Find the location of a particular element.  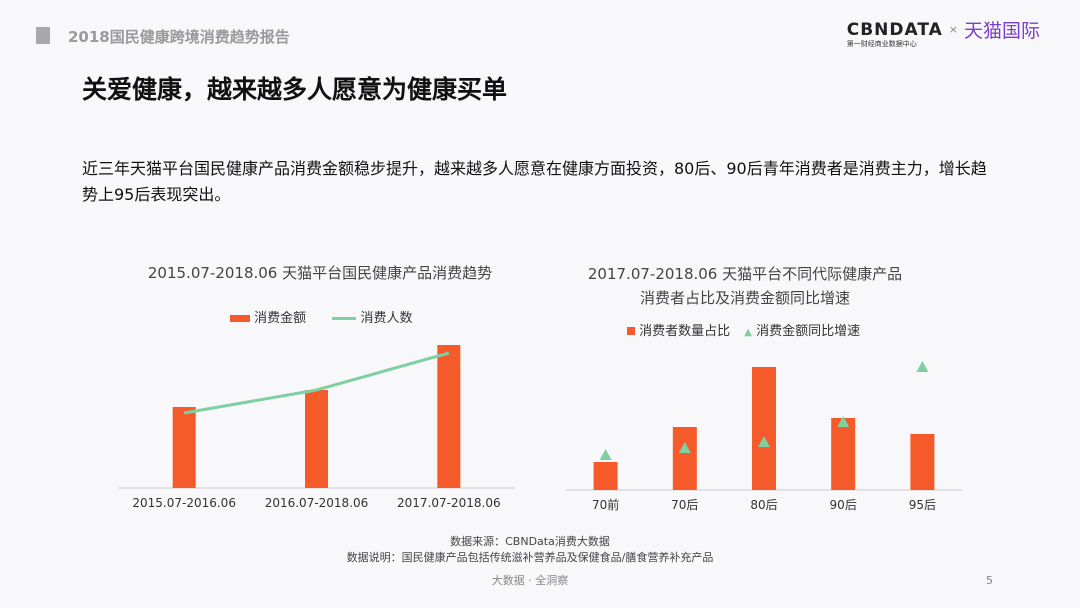

bar-2017.07-2018.06 is located at coordinates (449, 416).